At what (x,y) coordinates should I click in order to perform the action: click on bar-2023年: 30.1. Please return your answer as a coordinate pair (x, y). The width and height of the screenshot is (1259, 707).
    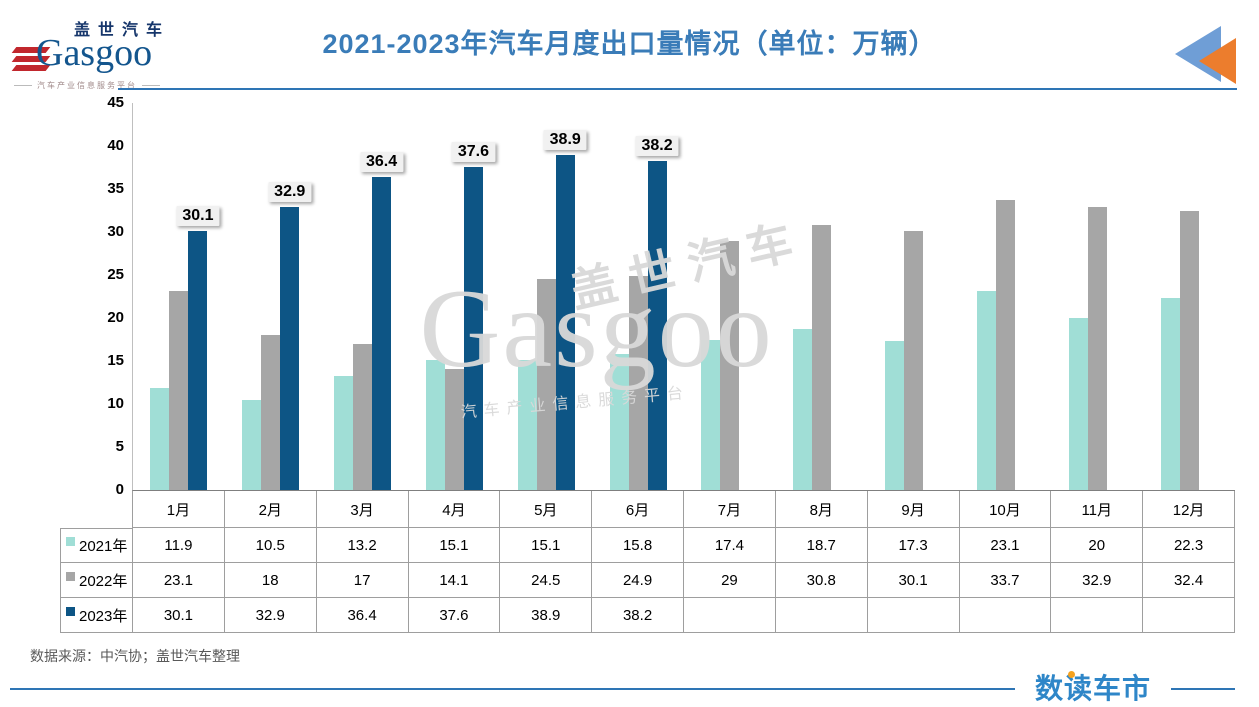
    Looking at the image, I should click on (198, 348).